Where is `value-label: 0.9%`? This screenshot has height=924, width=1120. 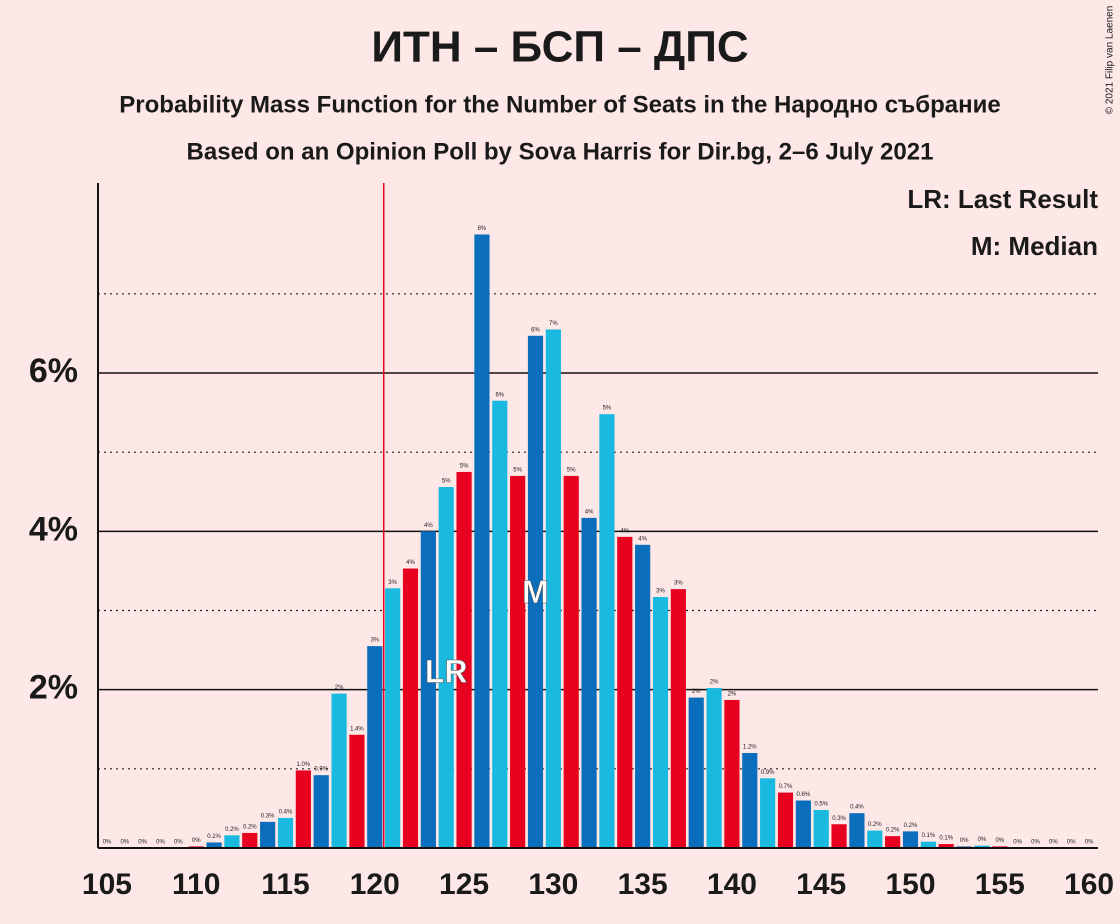 value-label: 0.9% is located at coordinates (321, 770).